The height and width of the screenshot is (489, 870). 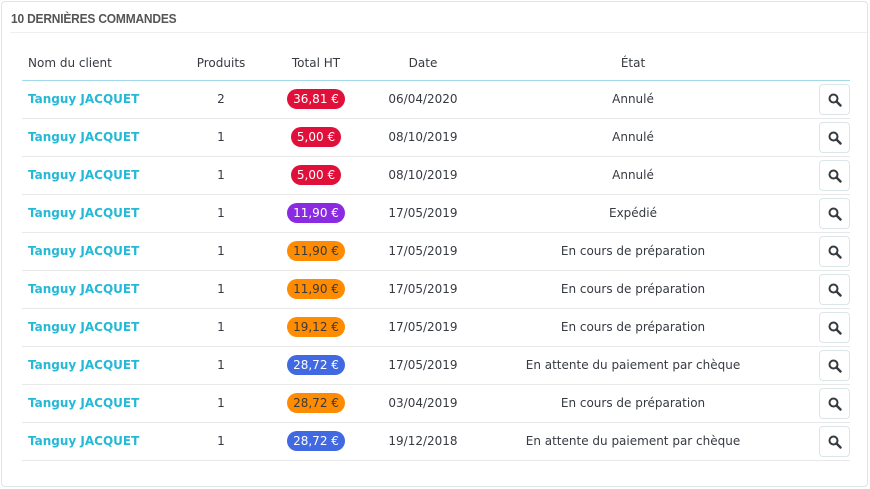 I want to click on total-badge: 19,12 €, so click(x=316, y=327).